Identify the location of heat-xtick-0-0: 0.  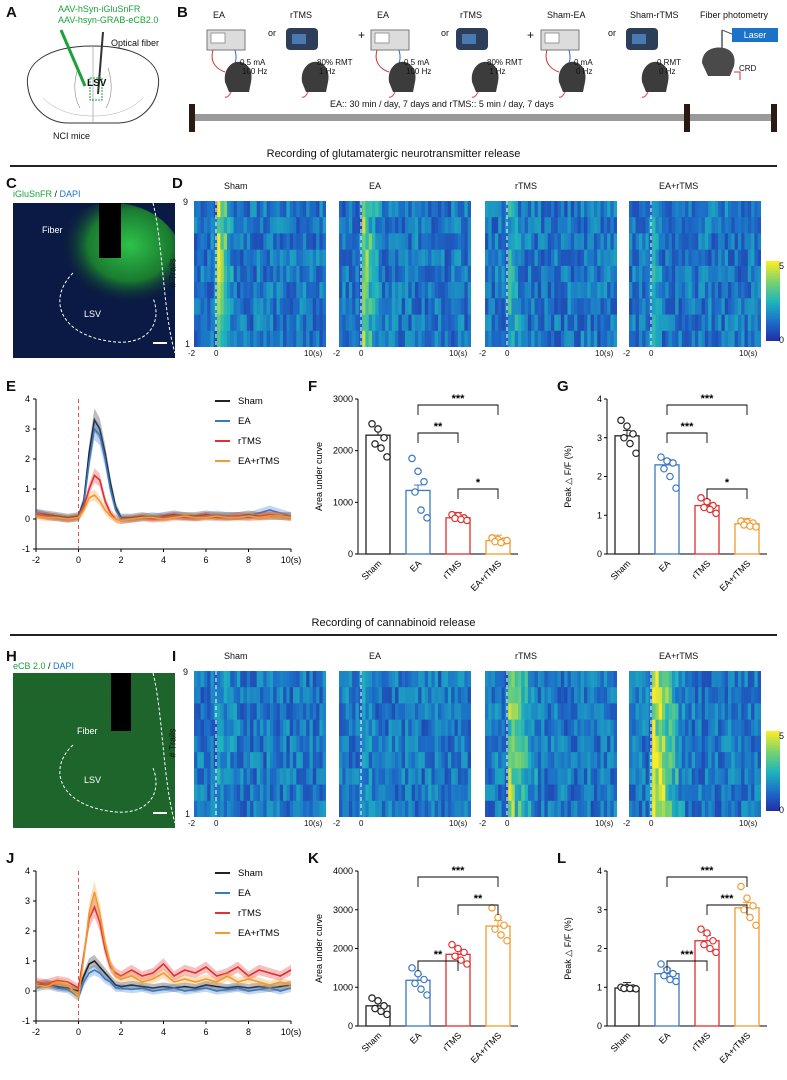
(216, 353).